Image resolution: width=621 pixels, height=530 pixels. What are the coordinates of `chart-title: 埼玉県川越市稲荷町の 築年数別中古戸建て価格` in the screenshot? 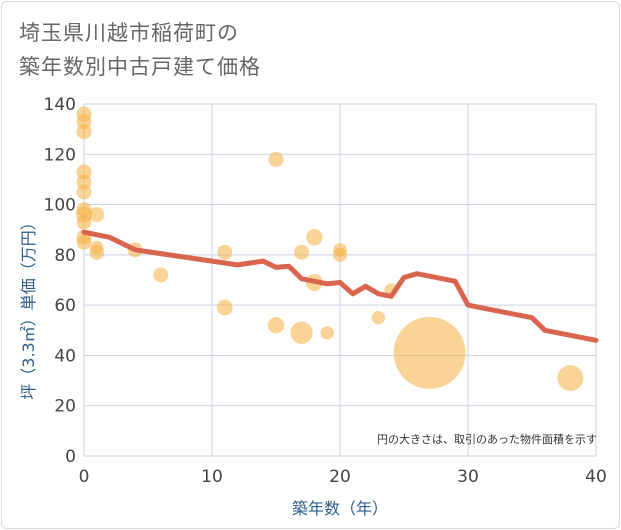 It's located at (140, 50).